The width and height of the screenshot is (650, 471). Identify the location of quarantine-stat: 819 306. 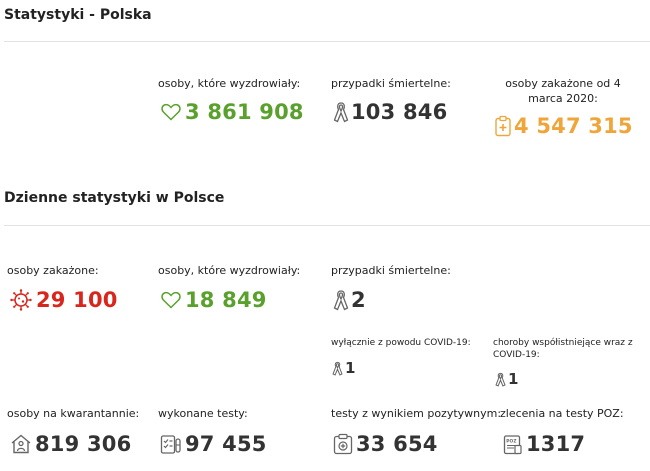
(70, 444).